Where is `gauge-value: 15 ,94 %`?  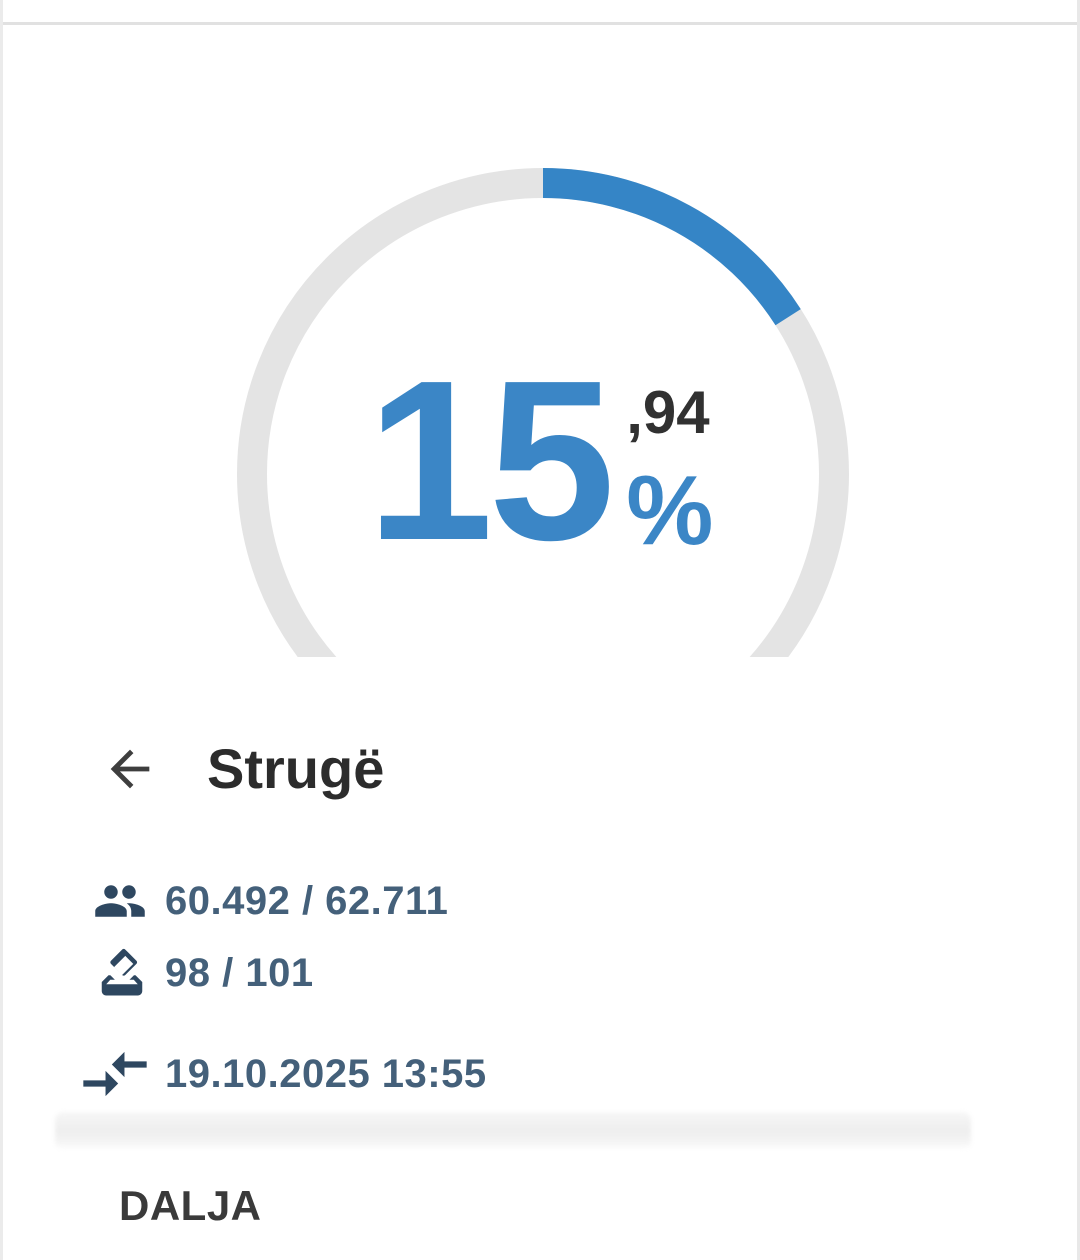
gauge-value: 15 ,94 % is located at coordinates (540, 461).